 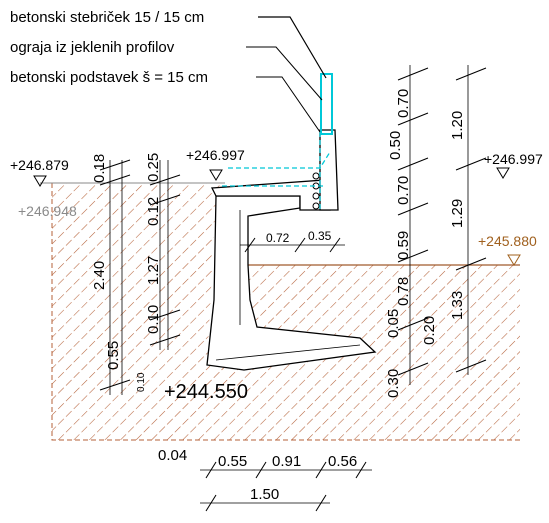 What do you see at coordinates (393, 383) in the screenshot?
I see `dim-030: 0.30` at bounding box center [393, 383].